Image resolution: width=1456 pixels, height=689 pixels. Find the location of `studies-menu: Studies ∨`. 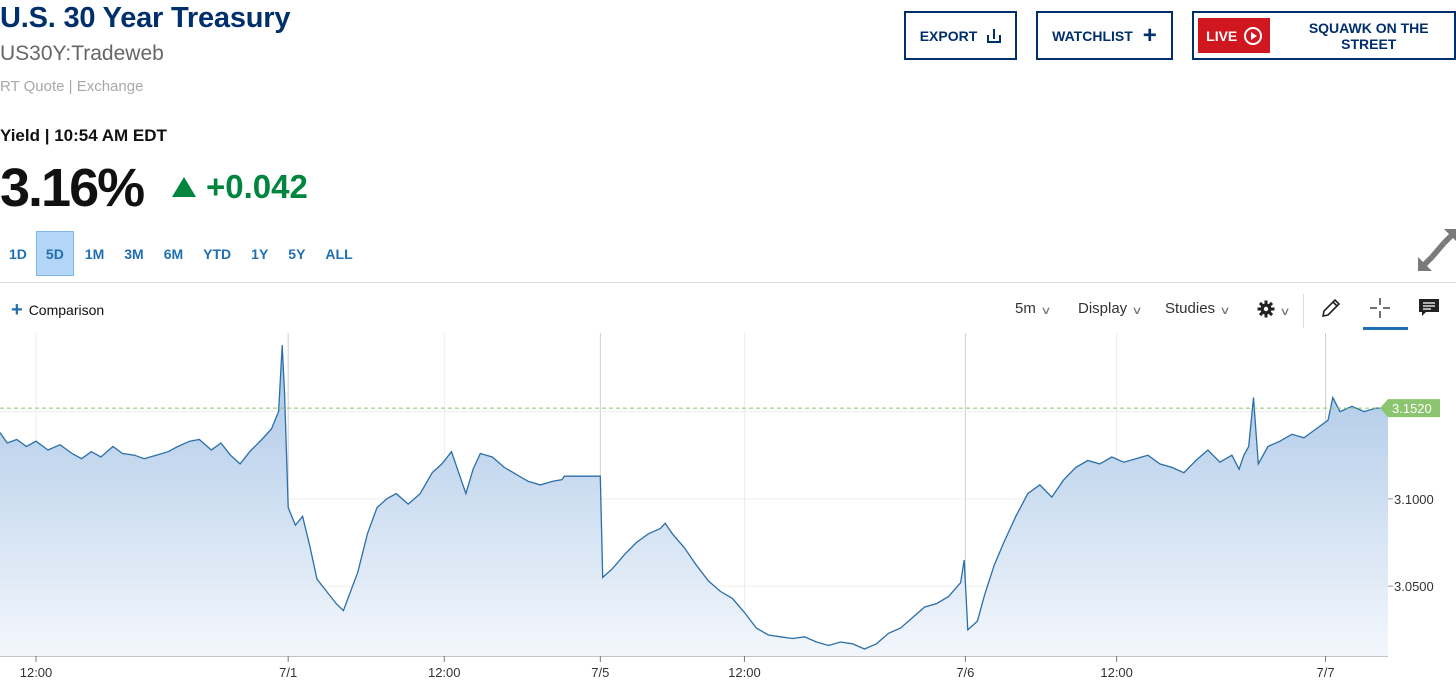

studies-menu: Studies ∨ is located at coordinates (1198, 308).